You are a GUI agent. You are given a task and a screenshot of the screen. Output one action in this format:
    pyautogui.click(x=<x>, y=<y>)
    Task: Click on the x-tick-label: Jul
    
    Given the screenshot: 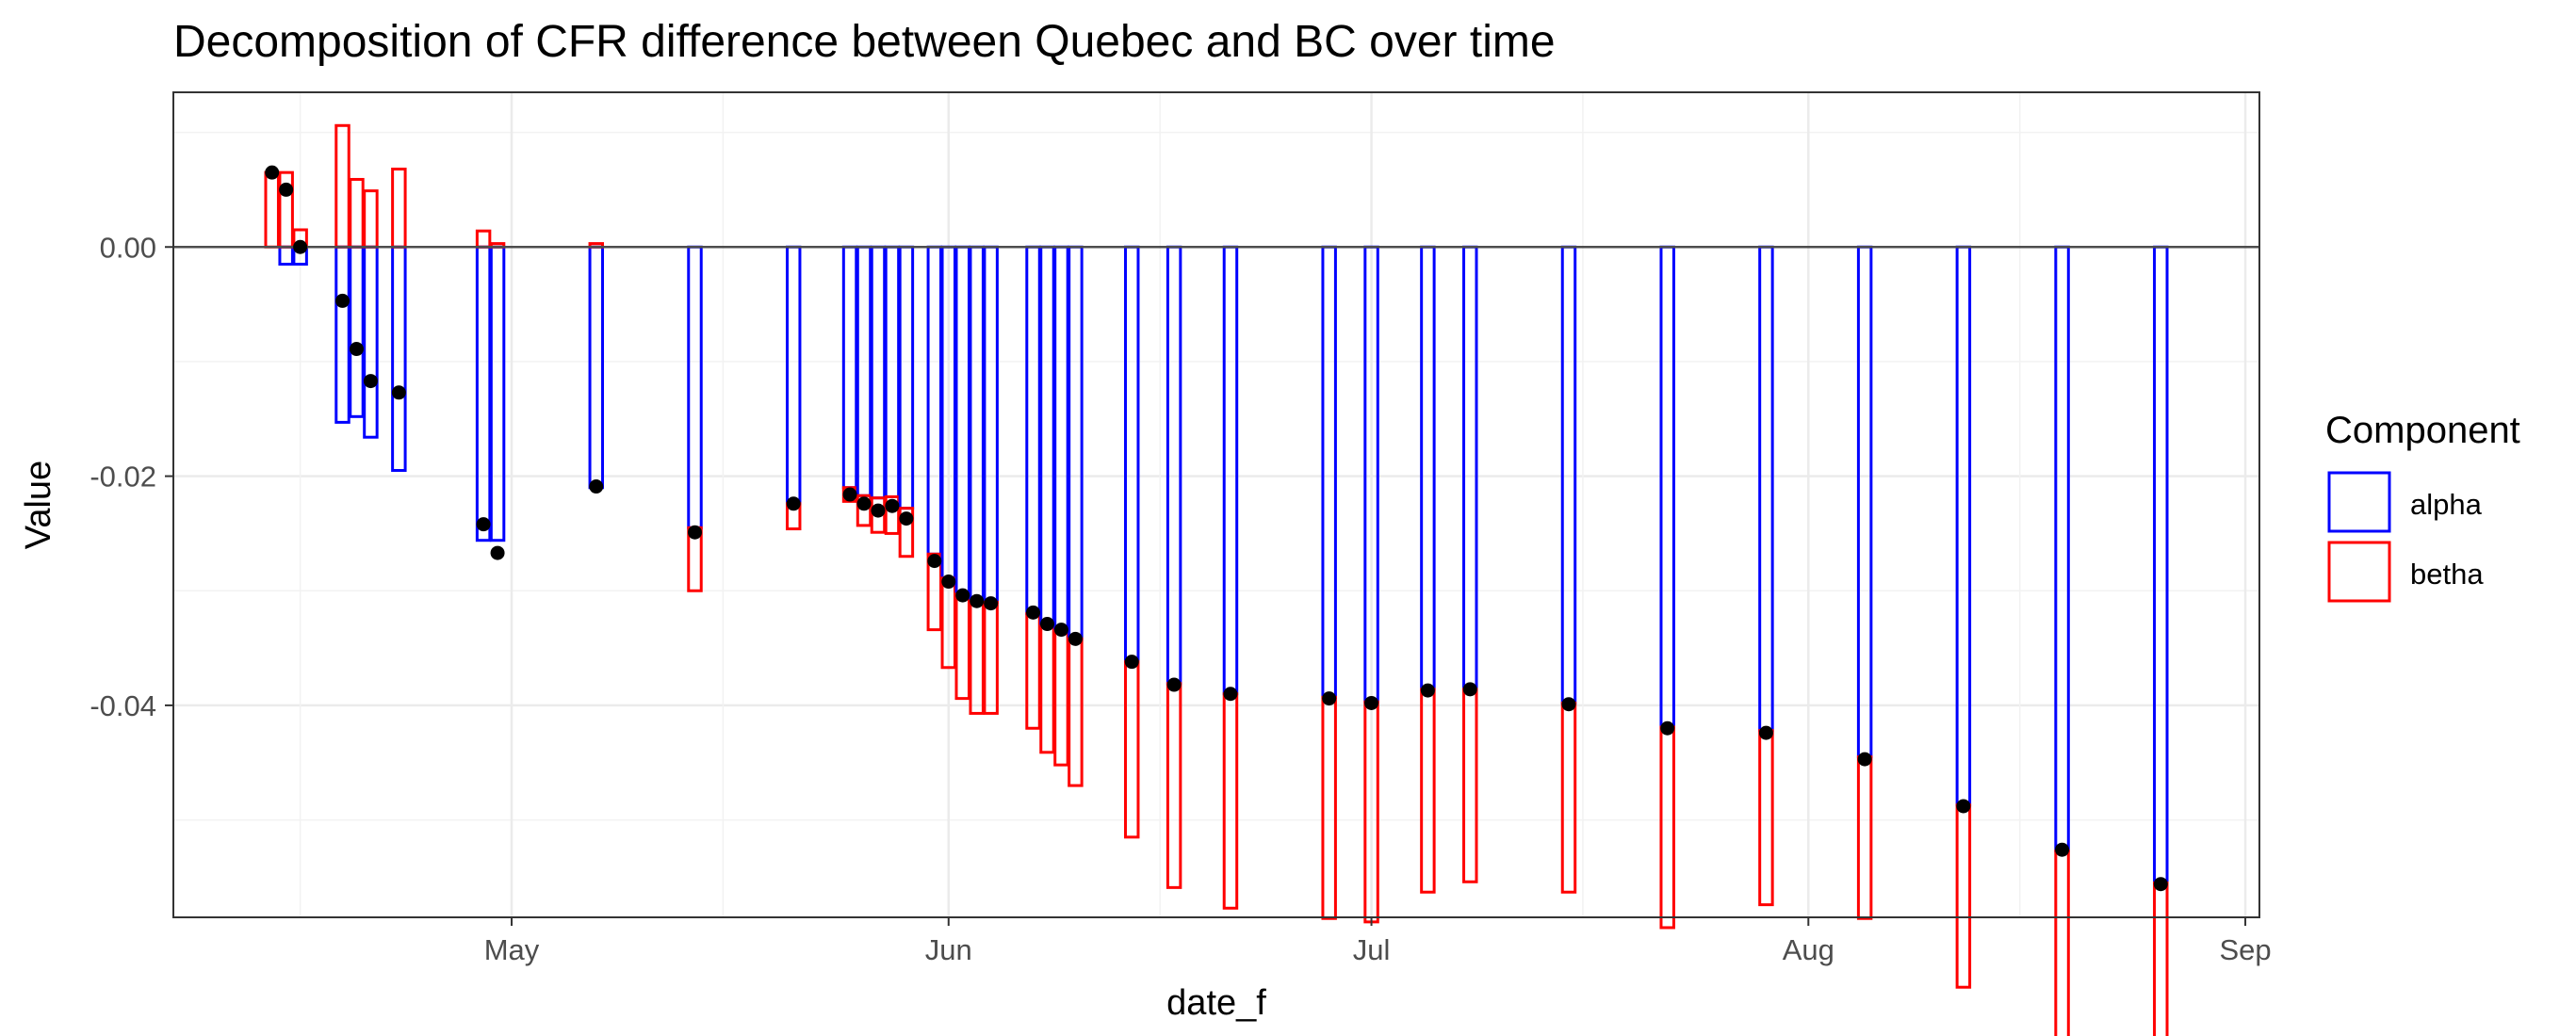 What is the action you would take?
    pyautogui.click(x=1372, y=950)
    